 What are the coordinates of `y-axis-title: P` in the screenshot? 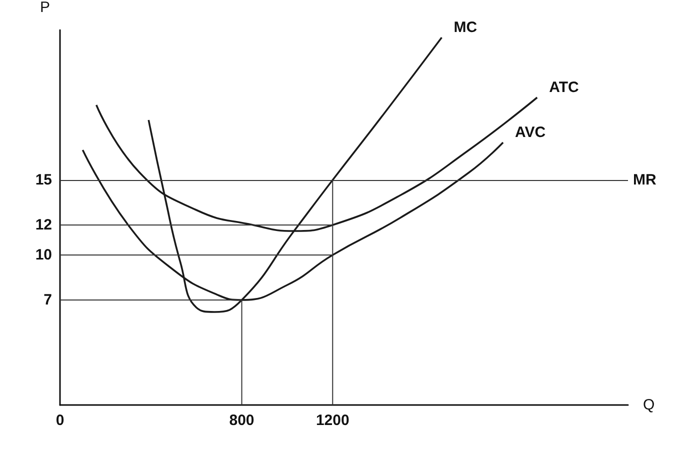 It's located at (45, 8).